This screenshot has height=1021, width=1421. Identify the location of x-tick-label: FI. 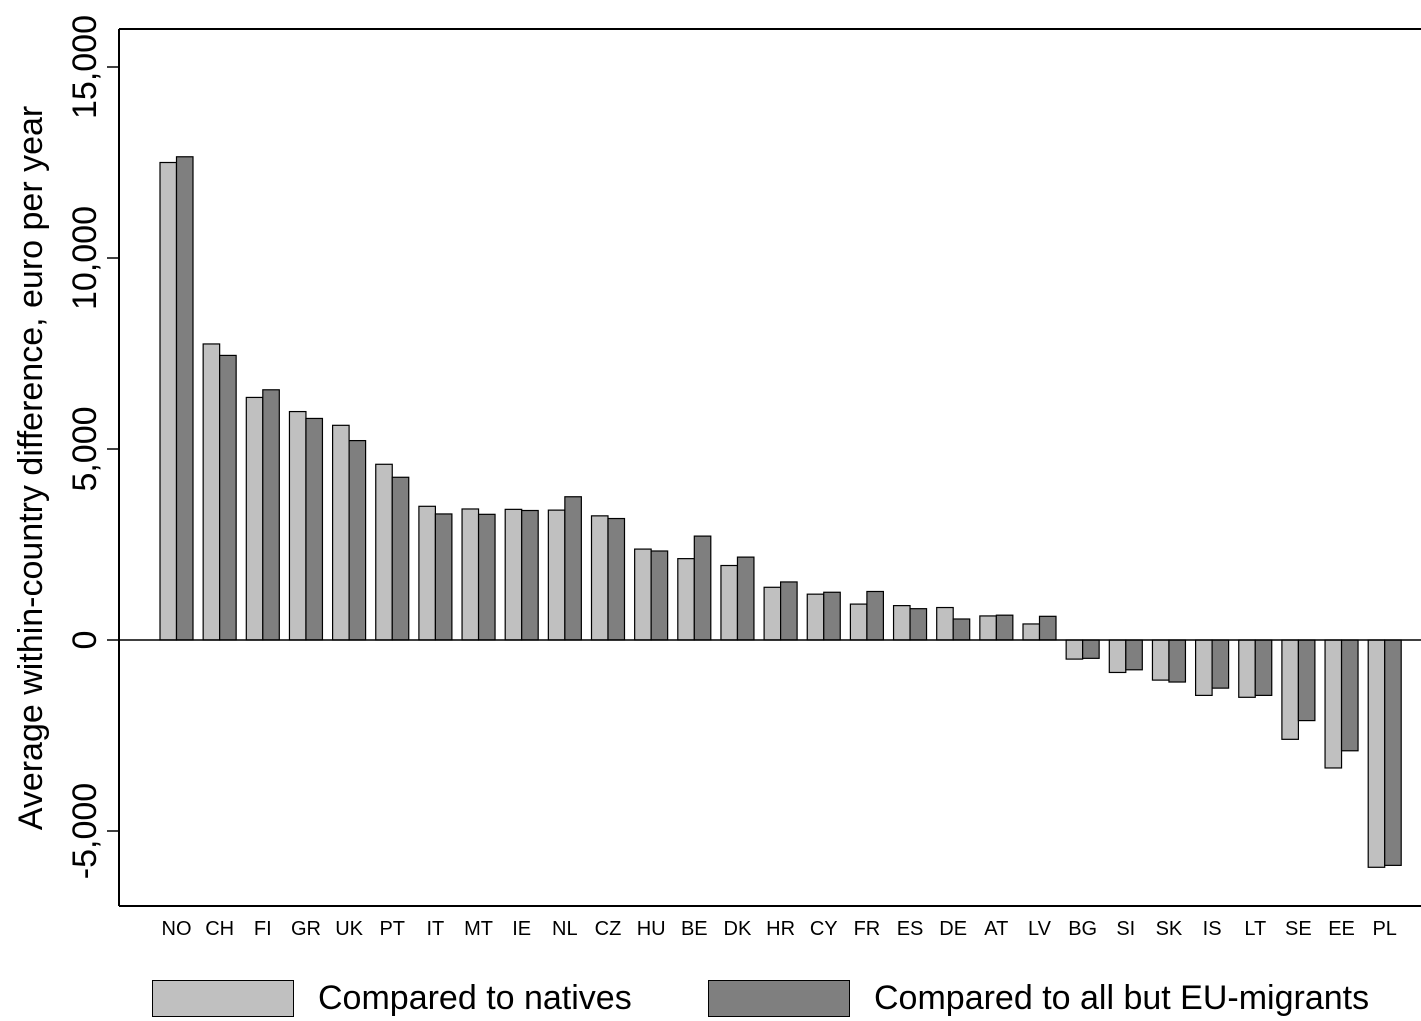
(263, 929).